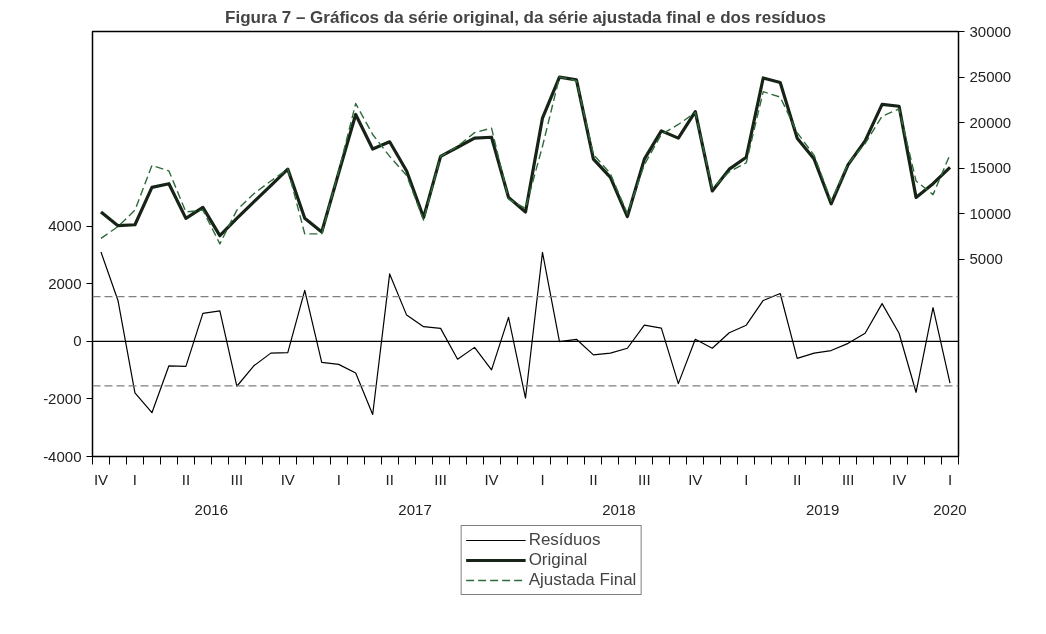  Describe the element at coordinates (990, 77) in the screenshot. I see `y2-tick-label: 25000` at that location.